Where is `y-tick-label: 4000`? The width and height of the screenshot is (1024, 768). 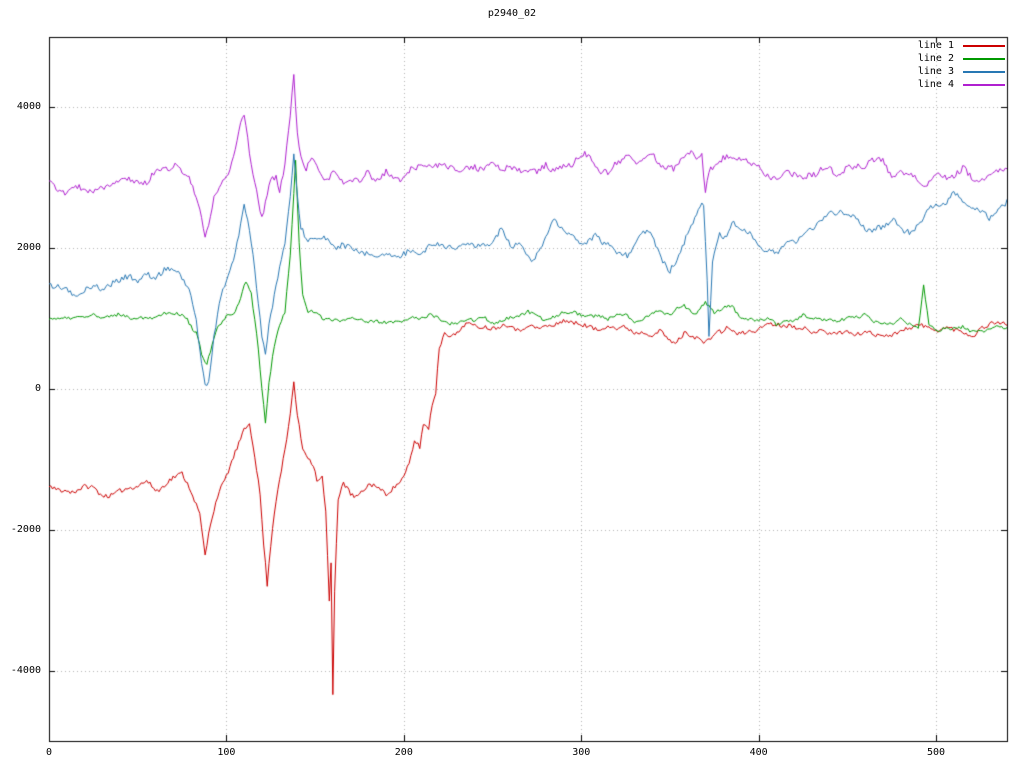 y-tick-label: 4000 is located at coordinates (28, 107).